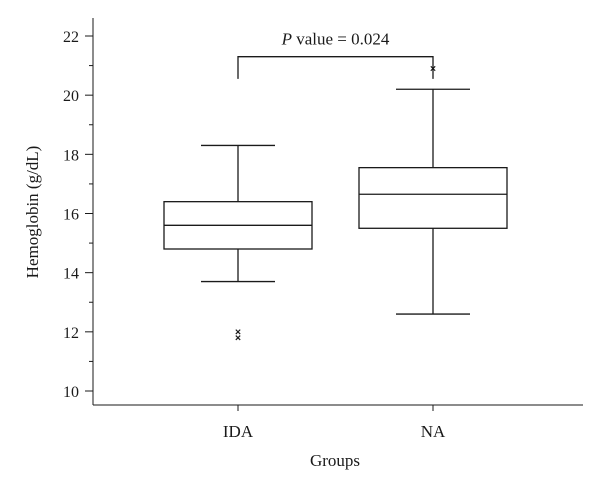 Image resolution: width=600 pixels, height=492 pixels. Describe the element at coordinates (238, 431) in the screenshot. I see `x-tick-label: IDA` at that location.